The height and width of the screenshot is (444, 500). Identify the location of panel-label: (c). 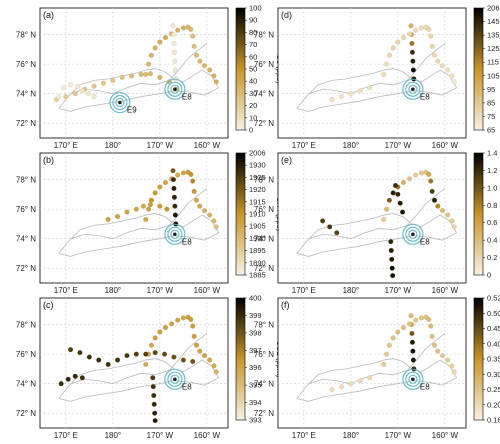
(48, 305).